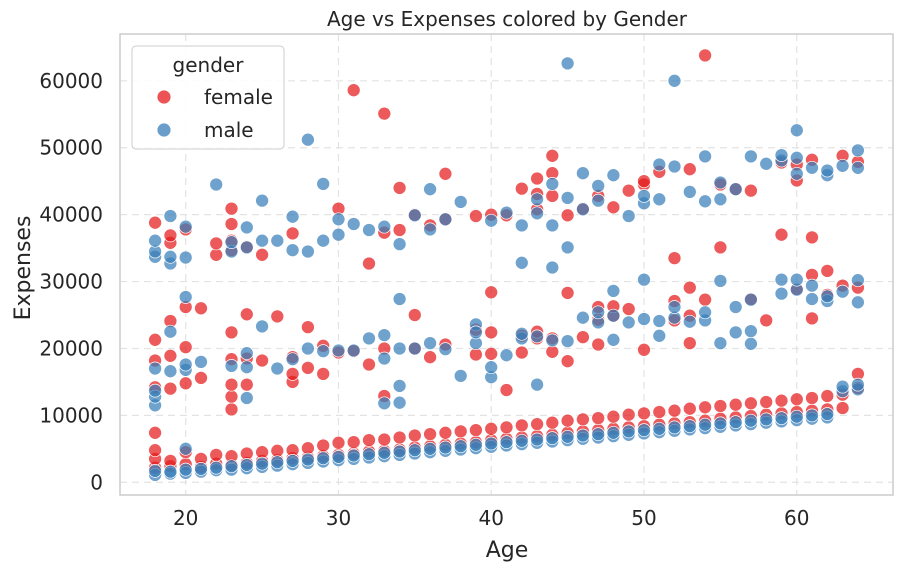  I want to click on x-tick-labels: 20 30 40 50 60, so click(491, 518).